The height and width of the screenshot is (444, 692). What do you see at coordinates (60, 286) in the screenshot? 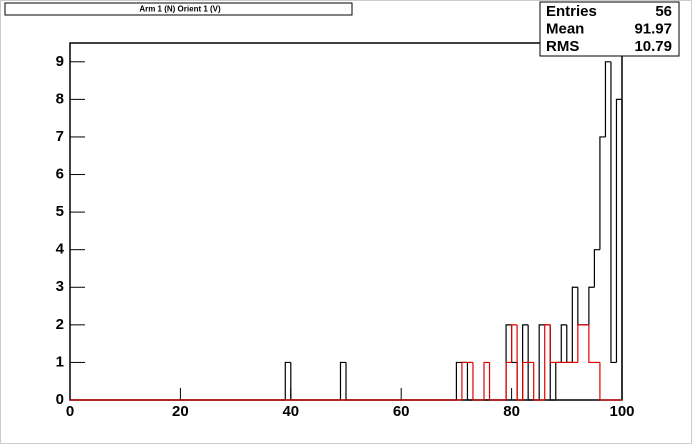
I see `y-tick-label: 3` at bounding box center [60, 286].